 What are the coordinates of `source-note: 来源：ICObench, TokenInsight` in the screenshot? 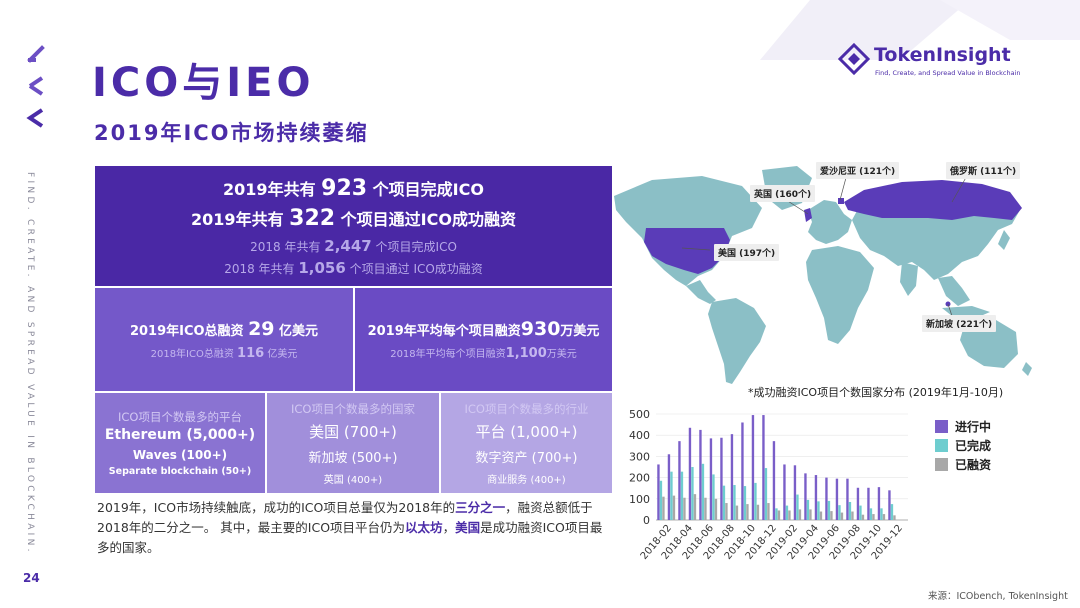 It's located at (998, 596).